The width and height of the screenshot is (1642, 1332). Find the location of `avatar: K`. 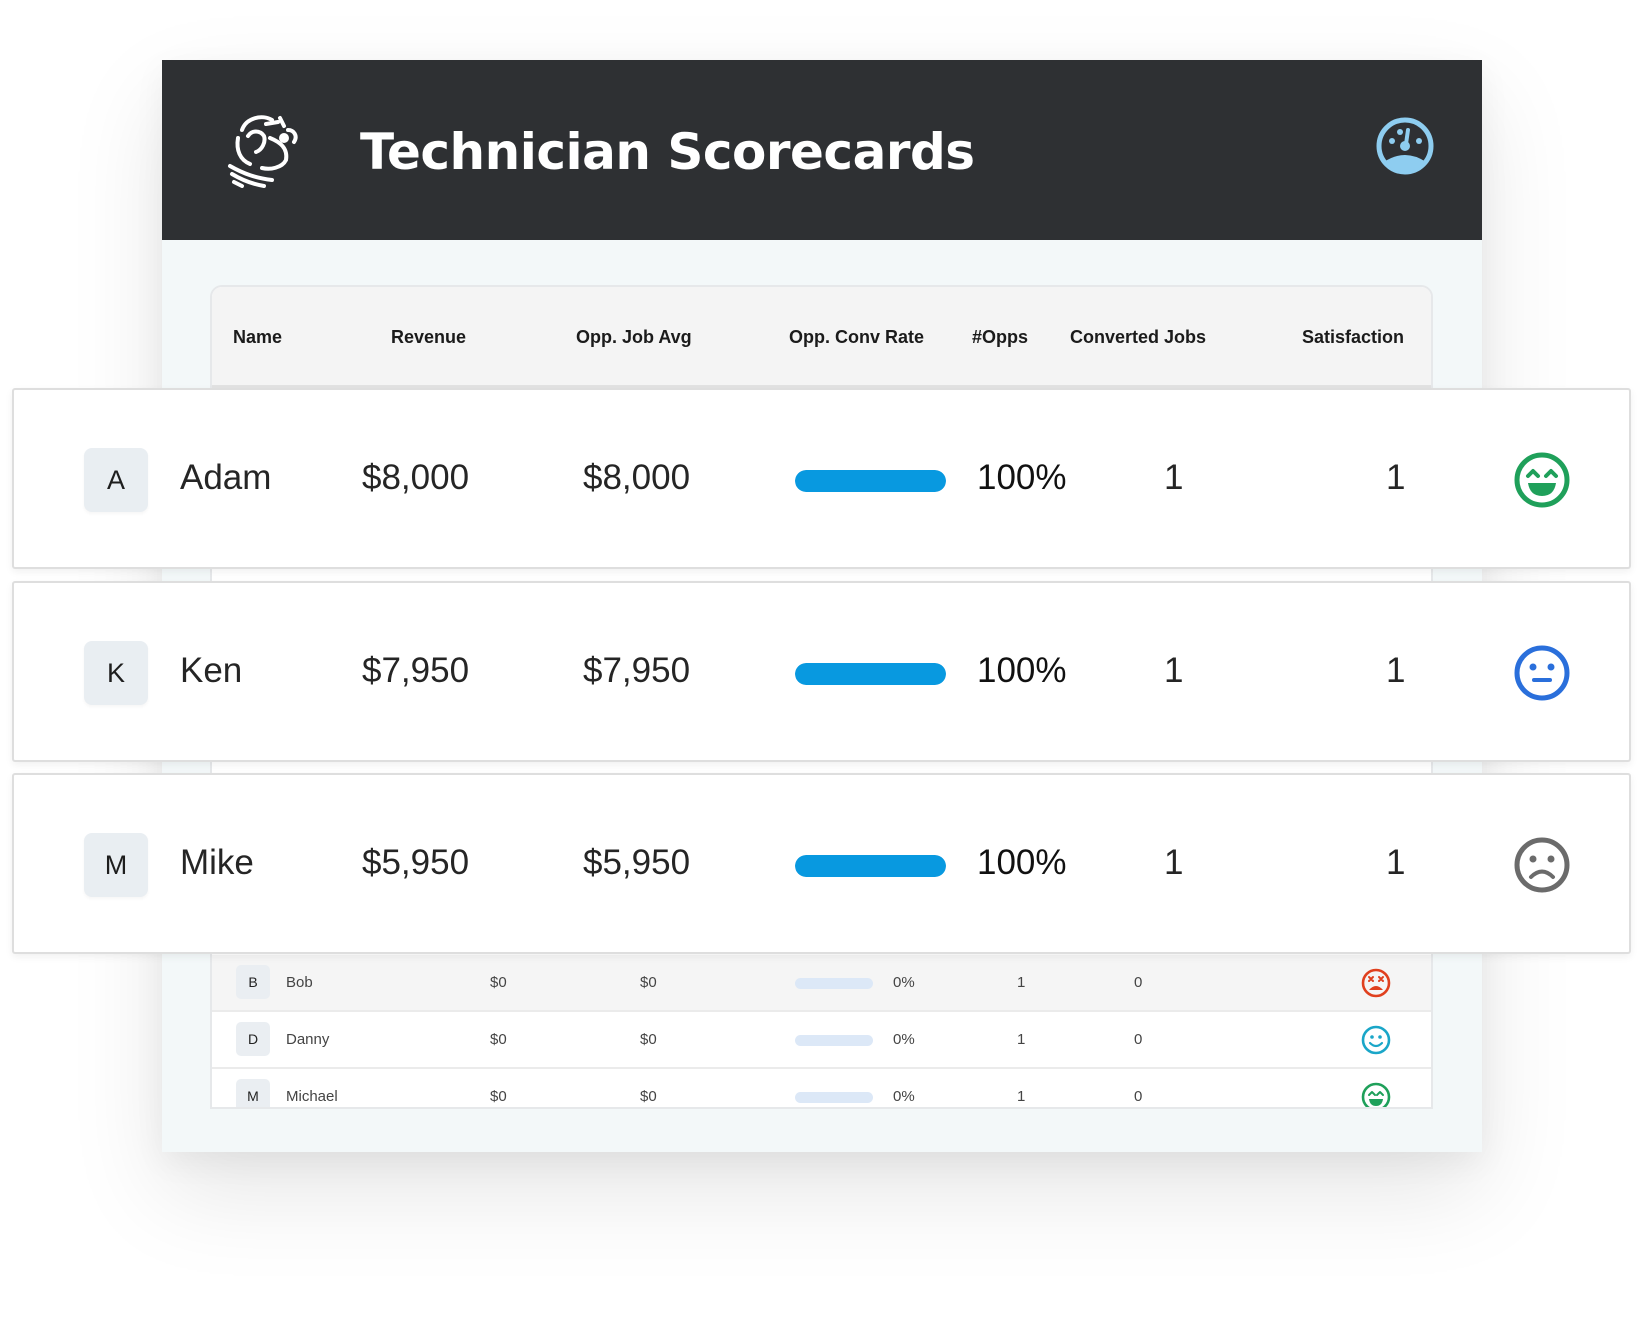

avatar: K is located at coordinates (116, 673).